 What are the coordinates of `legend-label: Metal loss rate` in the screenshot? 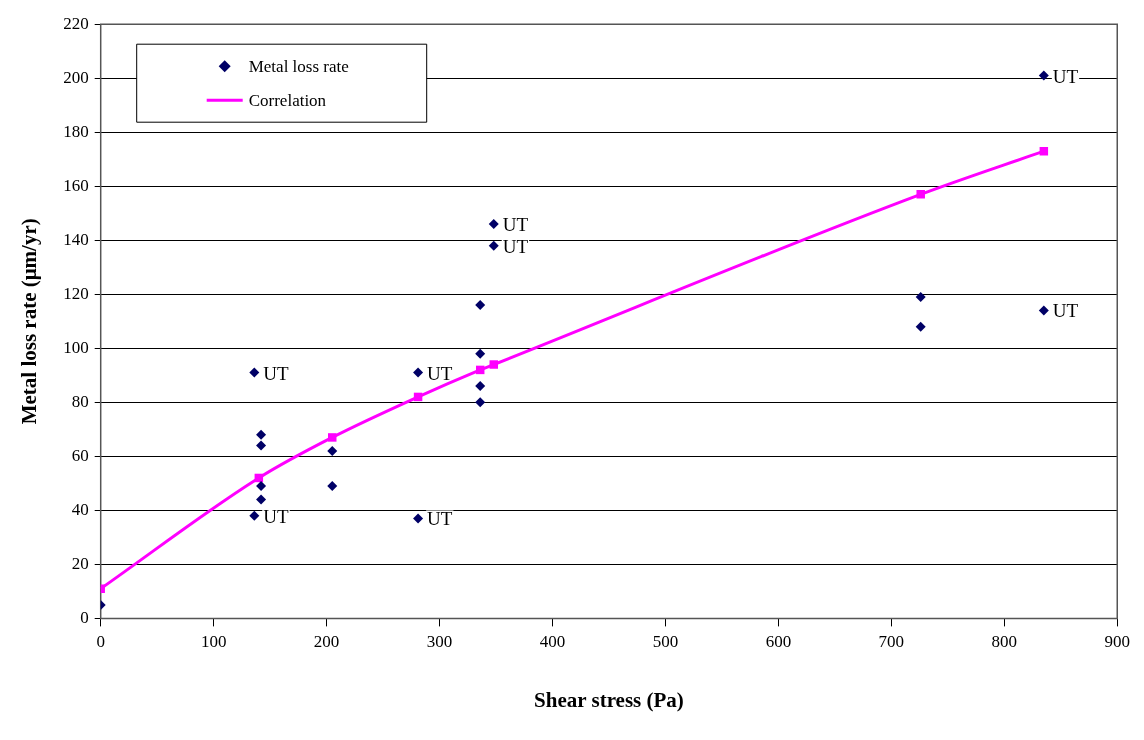 It's located at (298, 66).